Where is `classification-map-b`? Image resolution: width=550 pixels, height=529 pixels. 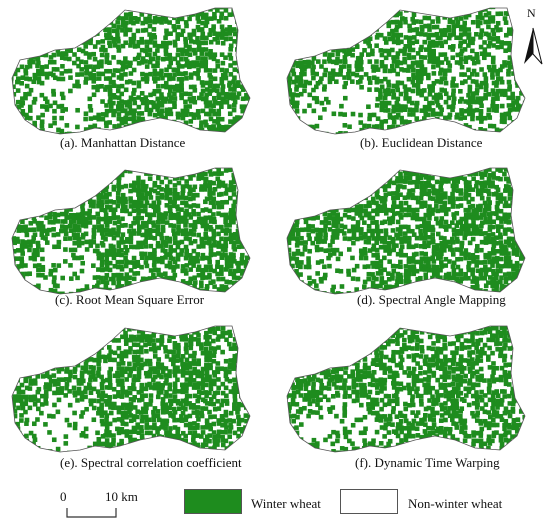 classification-map-b is located at coordinates (406, 71).